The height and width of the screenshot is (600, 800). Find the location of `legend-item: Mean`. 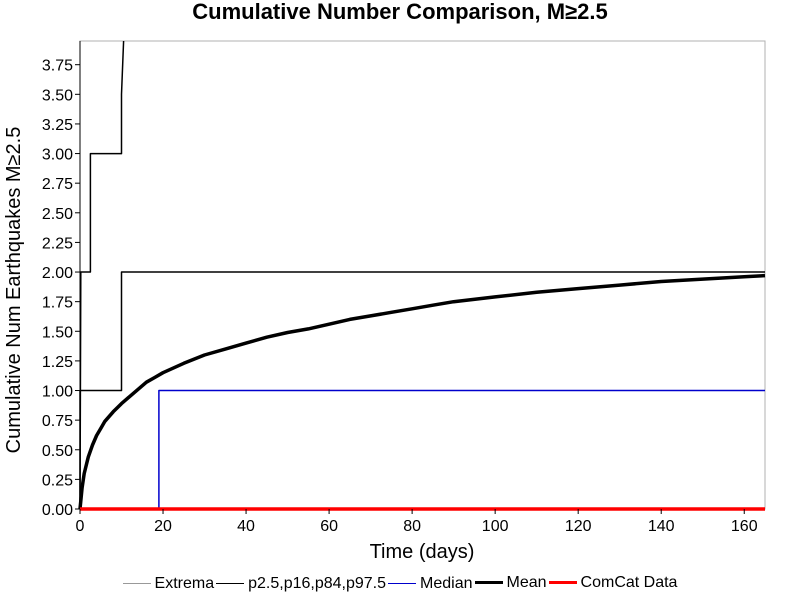

legend-item: Mean is located at coordinates (510, 582).